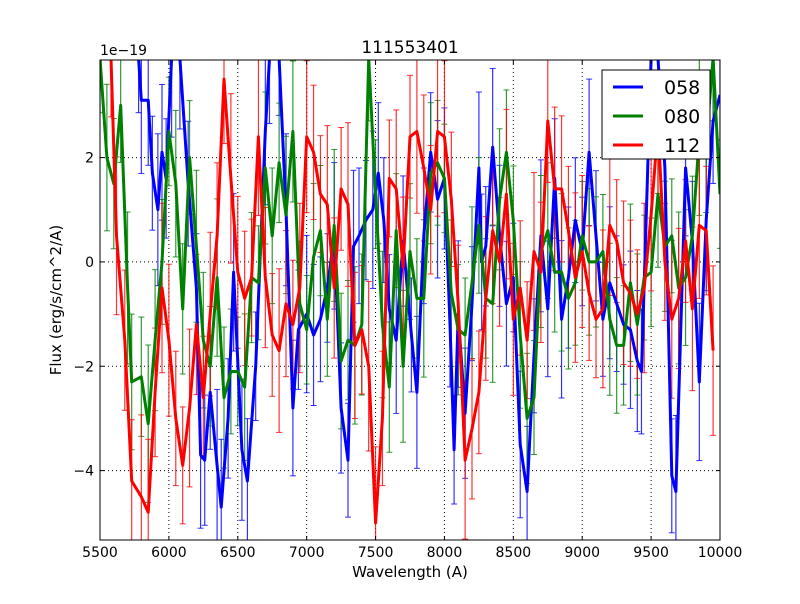  I want to click on x-tick-label: 8500, so click(514, 553).